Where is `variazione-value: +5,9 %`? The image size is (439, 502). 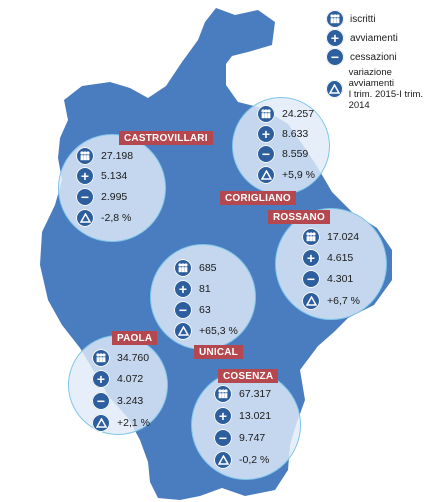
variazione-value: +5,9 % is located at coordinates (298, 175).